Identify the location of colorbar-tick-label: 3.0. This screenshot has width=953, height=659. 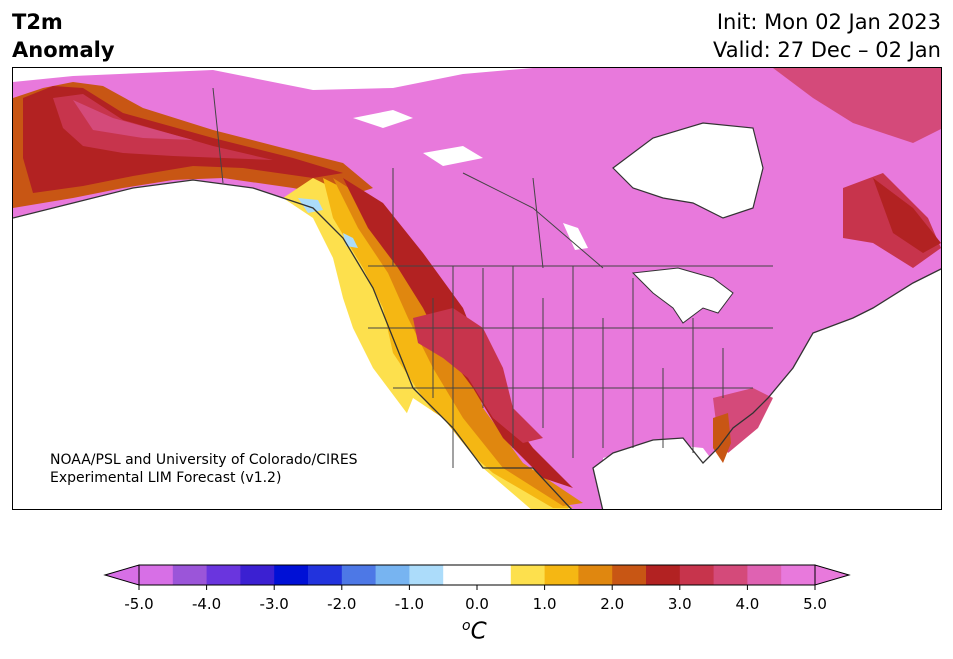
(680, 604).